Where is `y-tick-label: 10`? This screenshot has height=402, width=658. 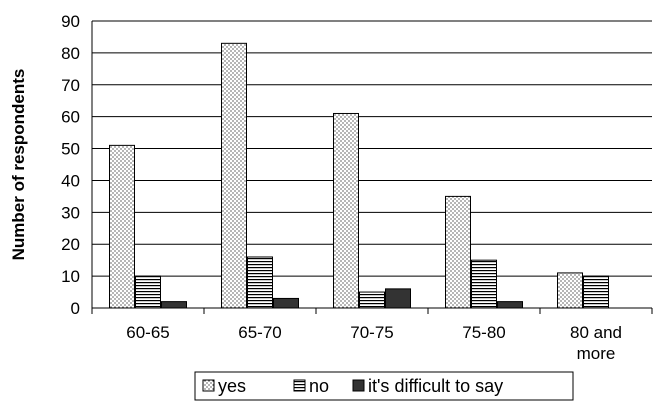 y-tick-label: 10 is located at coordinates (70, 276).